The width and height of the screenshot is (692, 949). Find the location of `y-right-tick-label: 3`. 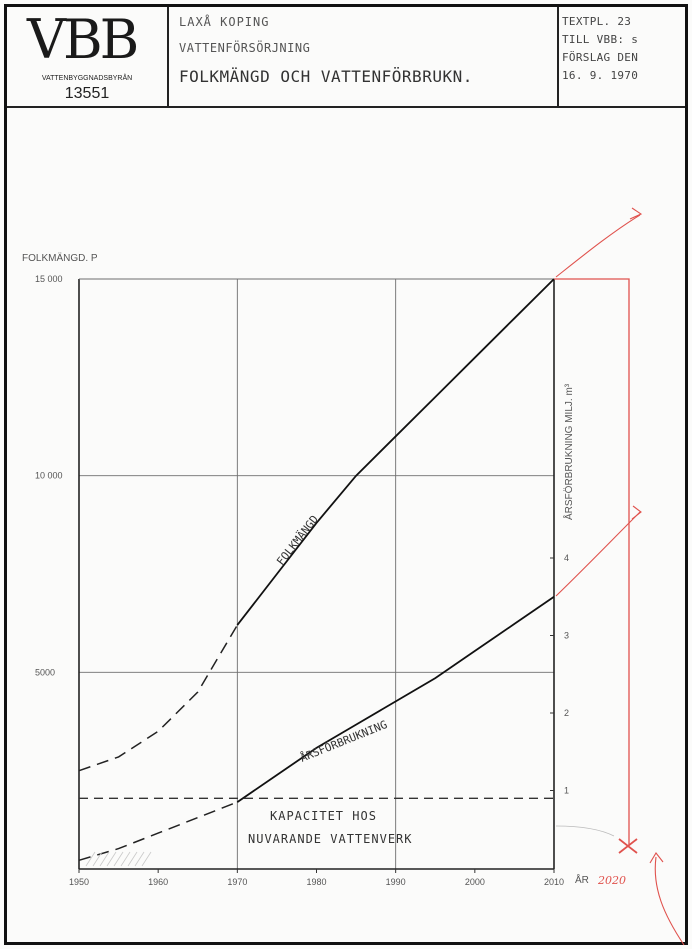

y-right-tick-label: 3 is located at coordinates (566, 636).